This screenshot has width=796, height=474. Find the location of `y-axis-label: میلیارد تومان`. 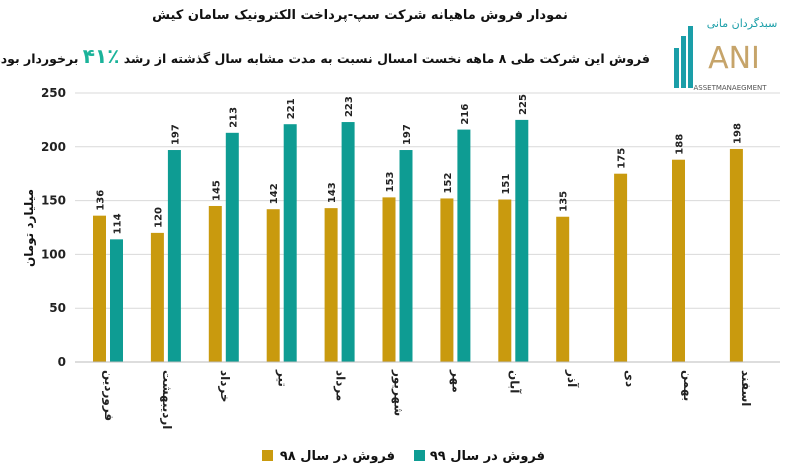

y-axis-label: میلیارد تومان is located at coordinates (29, 228).